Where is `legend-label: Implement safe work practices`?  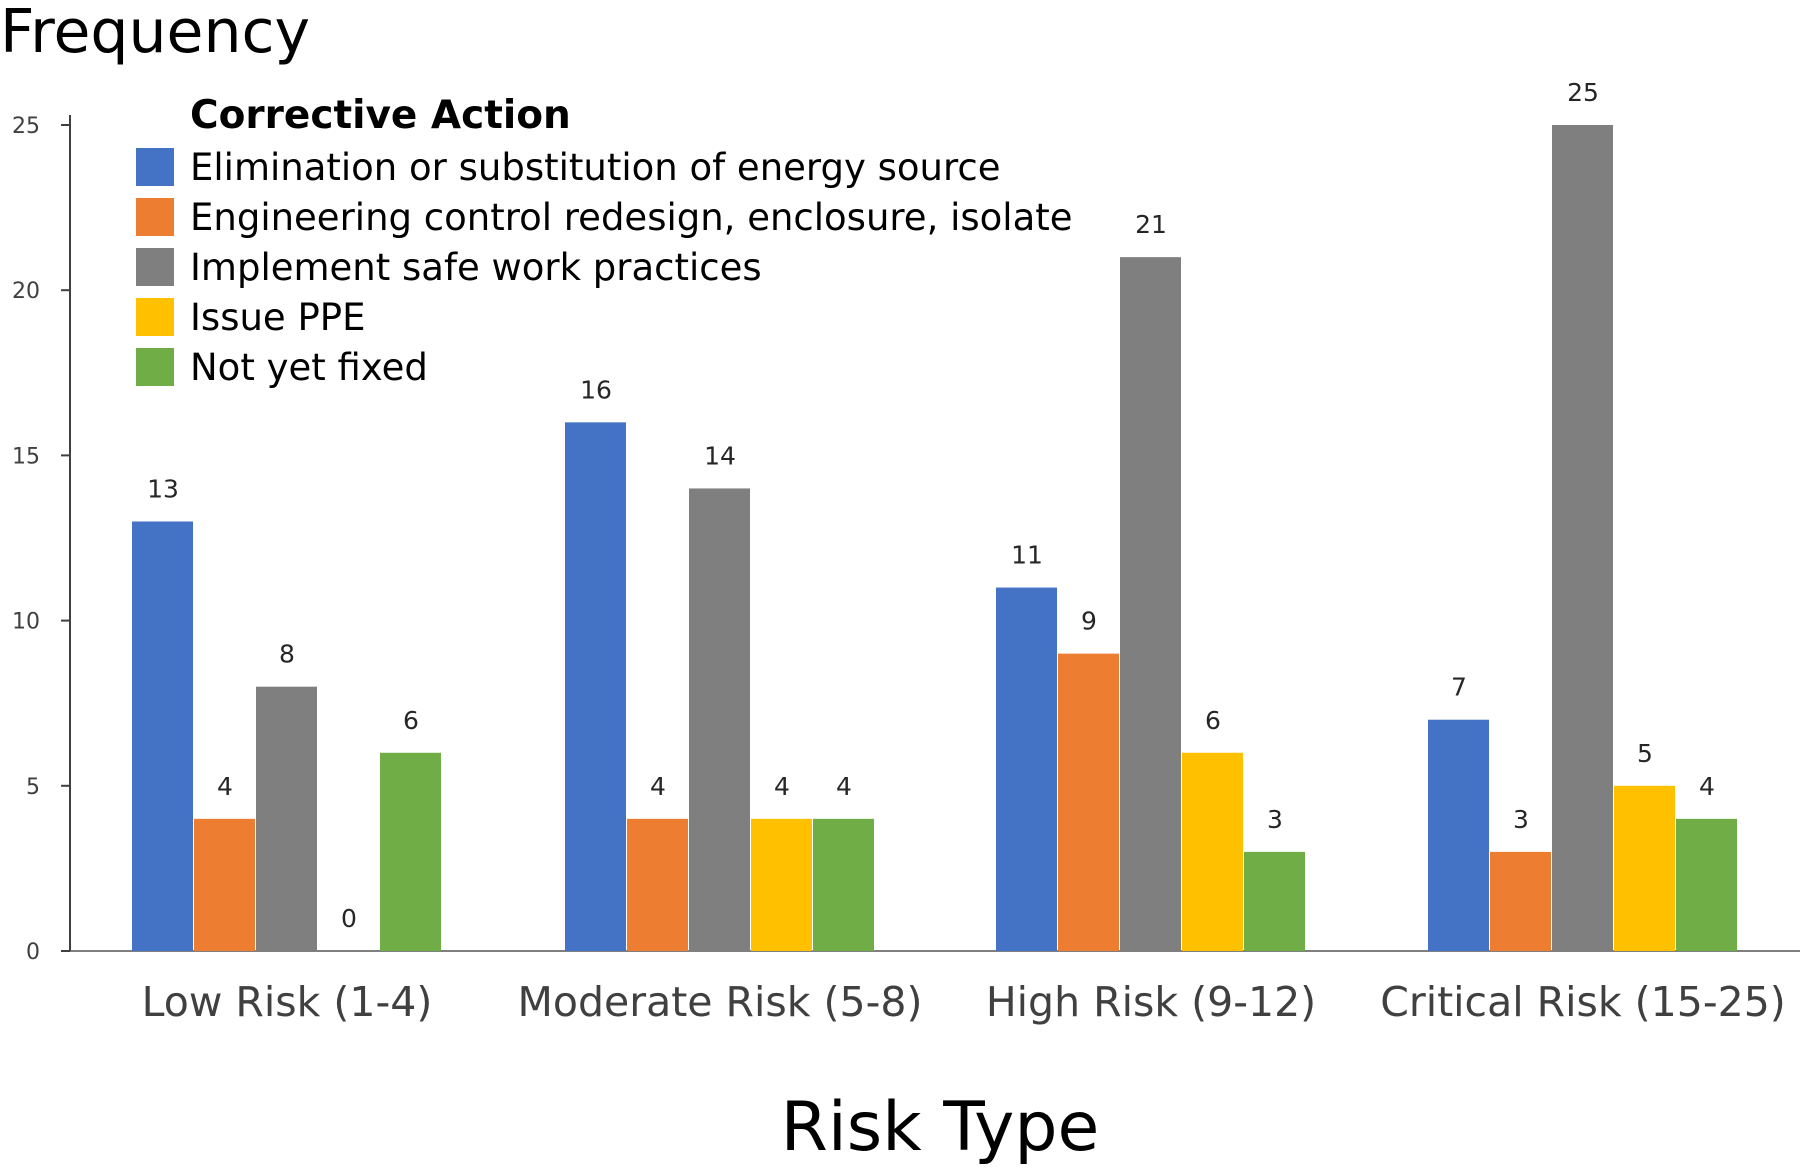 legend-label: Implement safe work practices is located at coordinates (476, 267).